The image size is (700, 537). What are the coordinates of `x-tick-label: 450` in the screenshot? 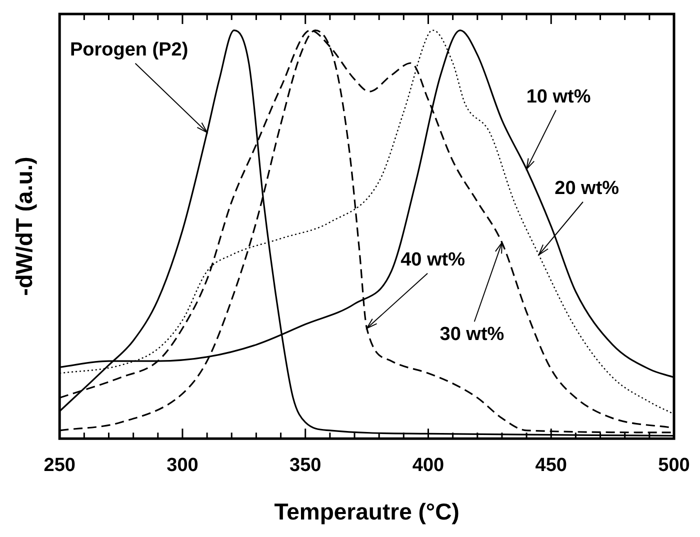 It's located at (551, 465).